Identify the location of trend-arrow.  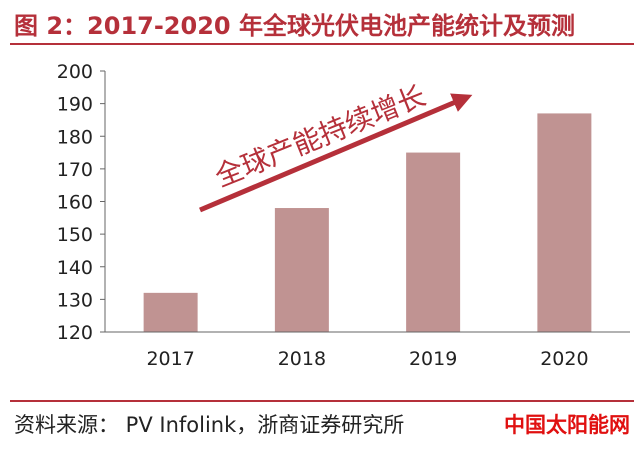
(336, 153).